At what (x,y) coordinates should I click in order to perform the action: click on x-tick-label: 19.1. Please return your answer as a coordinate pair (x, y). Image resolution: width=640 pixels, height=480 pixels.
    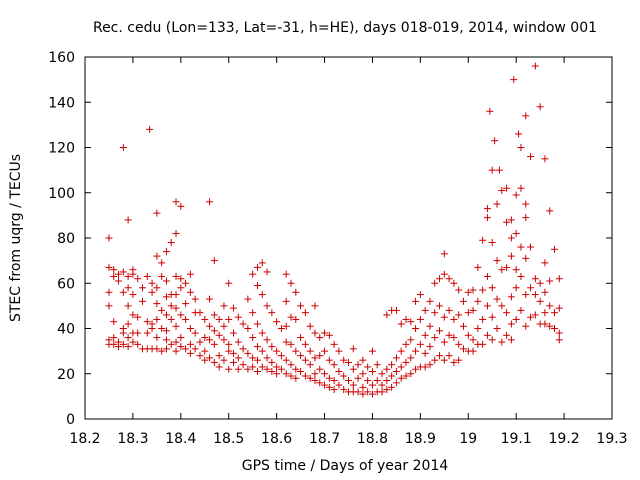
    Looking at the image, I should click on (516, 439).